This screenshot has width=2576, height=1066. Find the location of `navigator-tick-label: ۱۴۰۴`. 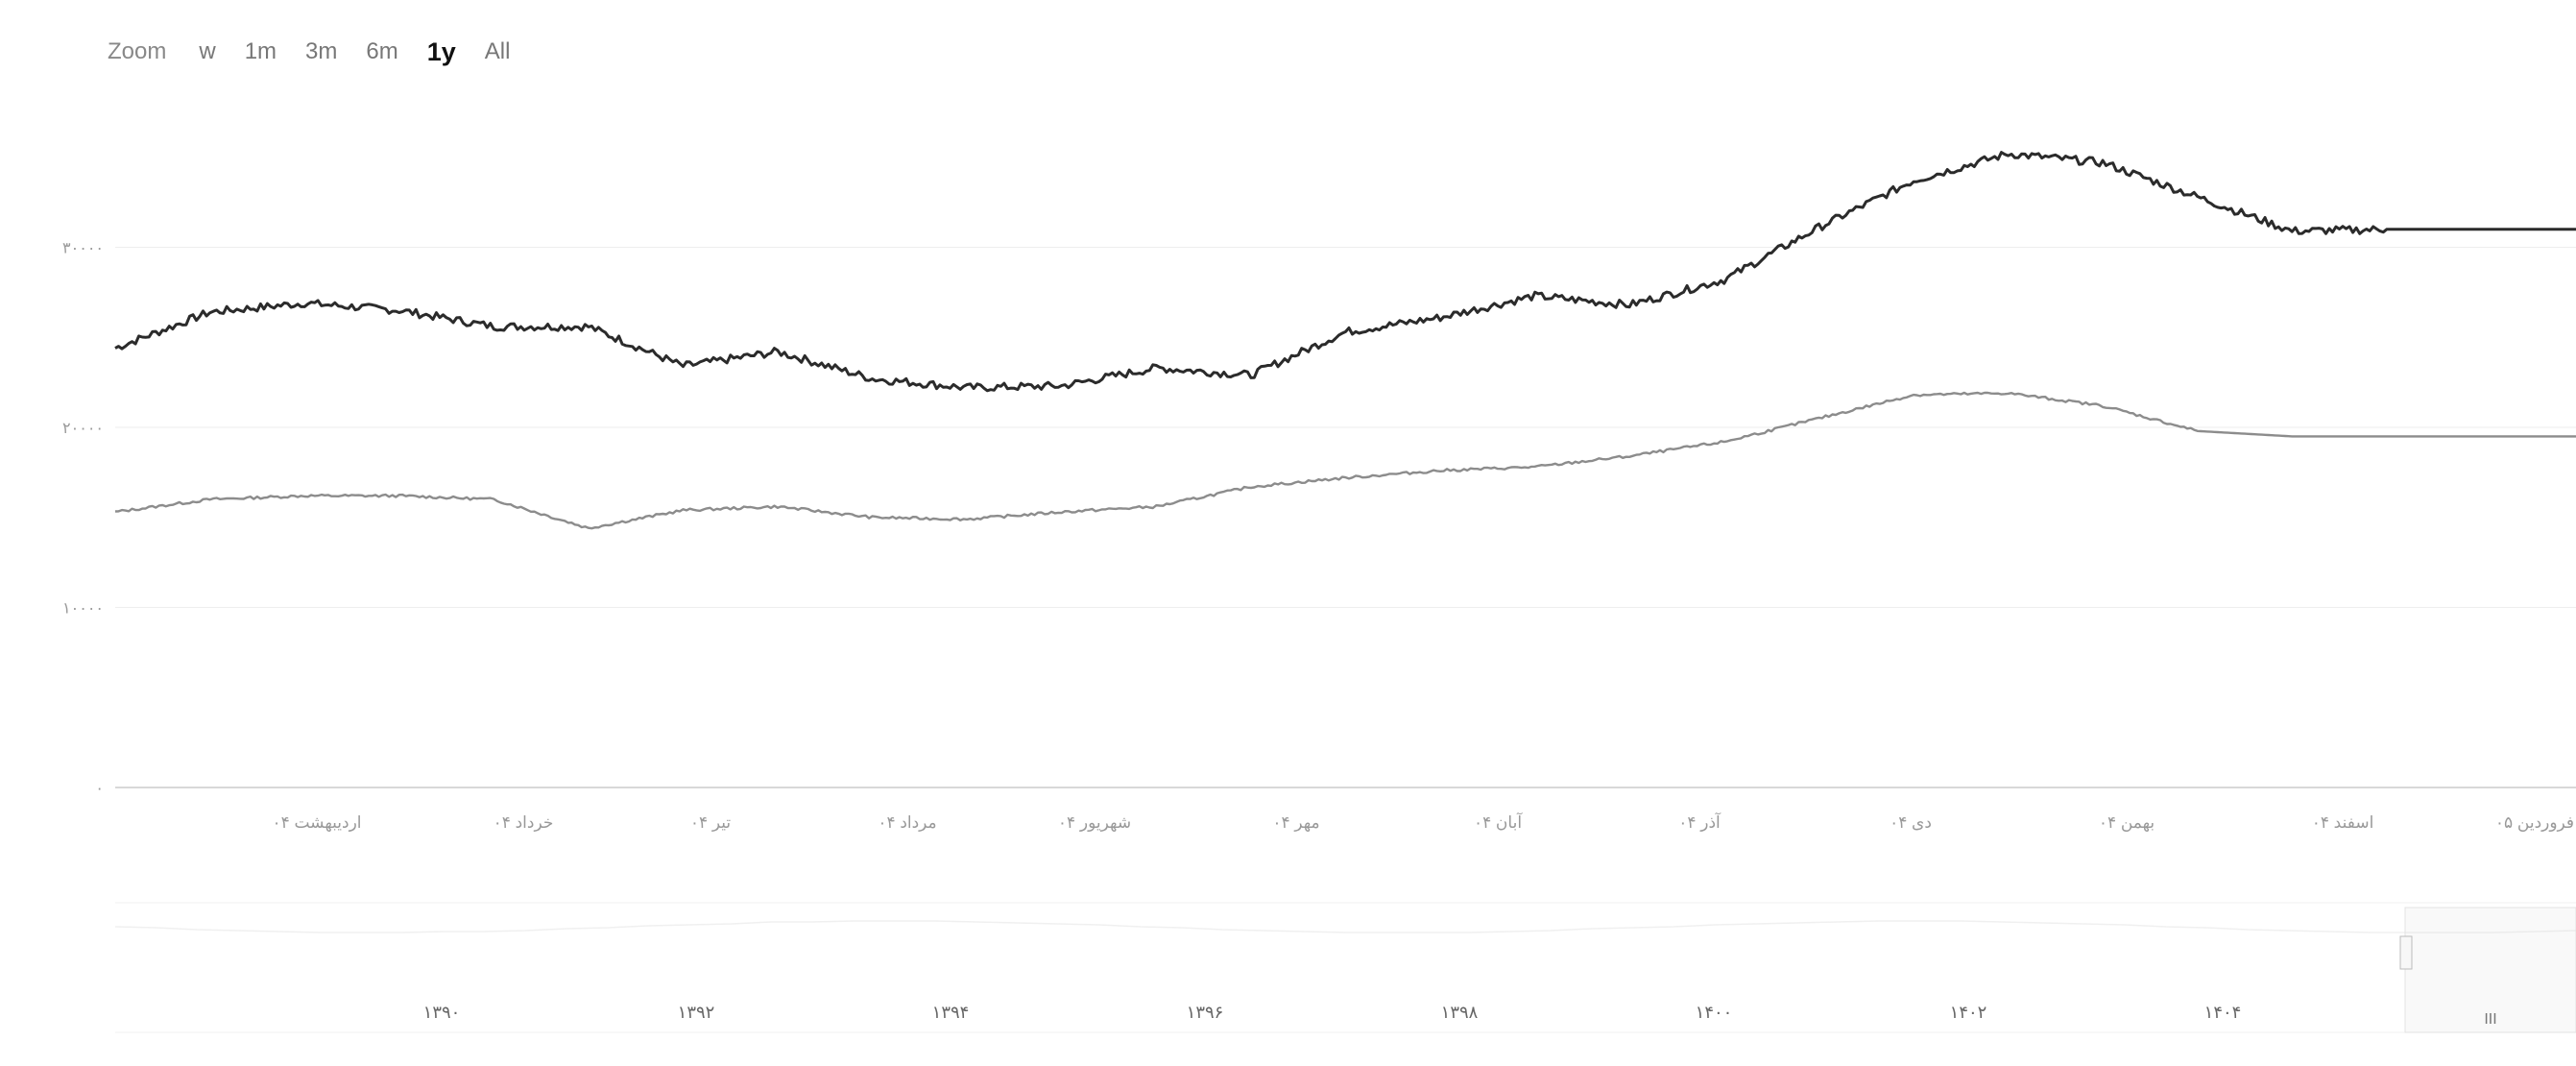

navigator-tick-label: ۱۴۰۴ is located at coordinates (2223, 1012).